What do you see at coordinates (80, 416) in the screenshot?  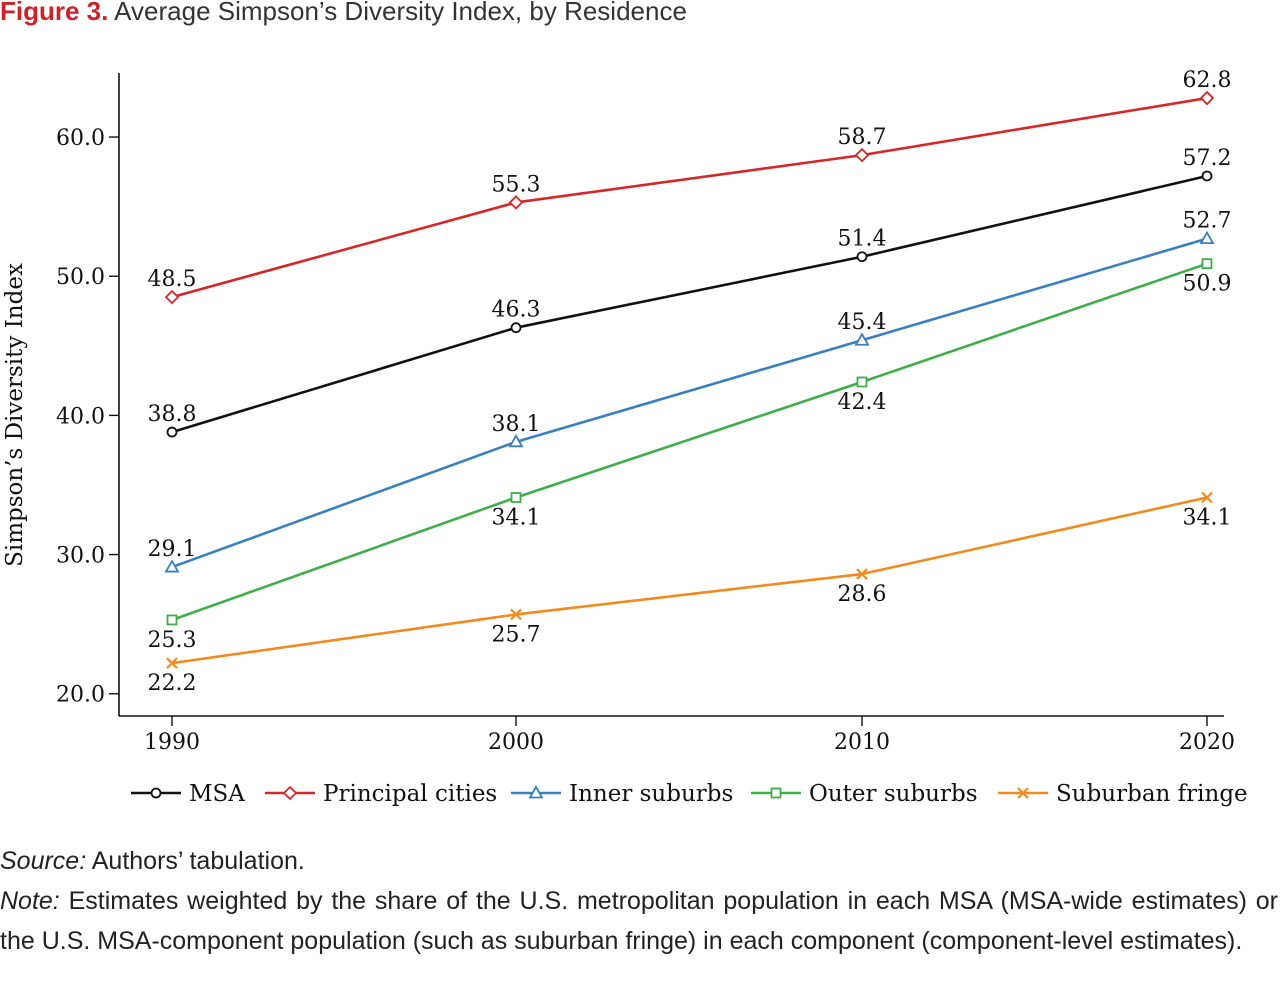 I see `y-tick-label: 40.0` at bounding box center [80, 416].